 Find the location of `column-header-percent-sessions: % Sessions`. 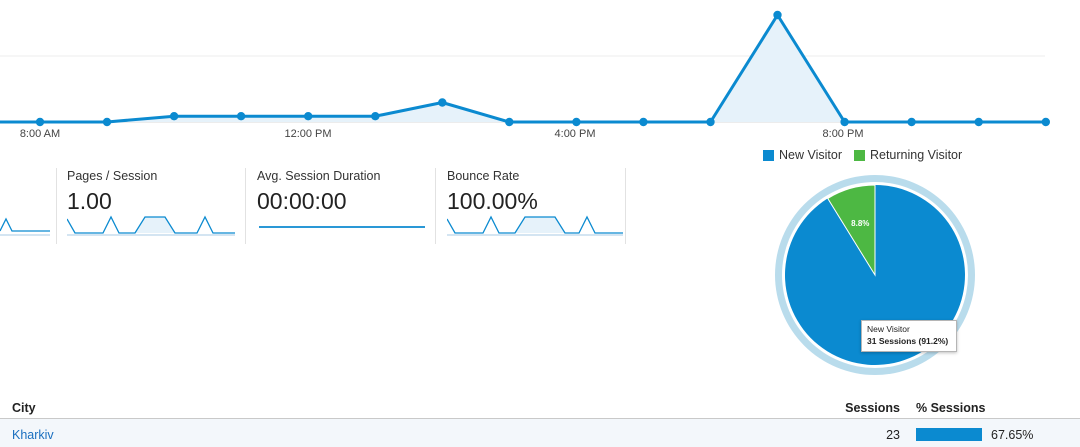

column-header-percent-sessions: % Sessions is located at coordinates (951, 408).